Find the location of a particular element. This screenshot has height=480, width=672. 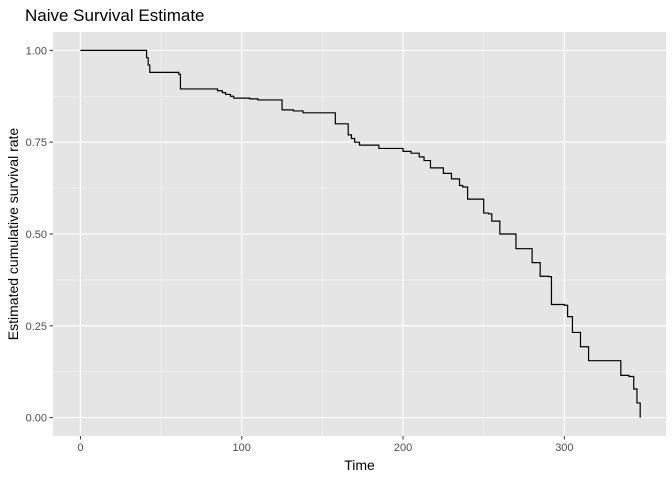

x-tick-label: 100 is located at coordinates (242, 448).